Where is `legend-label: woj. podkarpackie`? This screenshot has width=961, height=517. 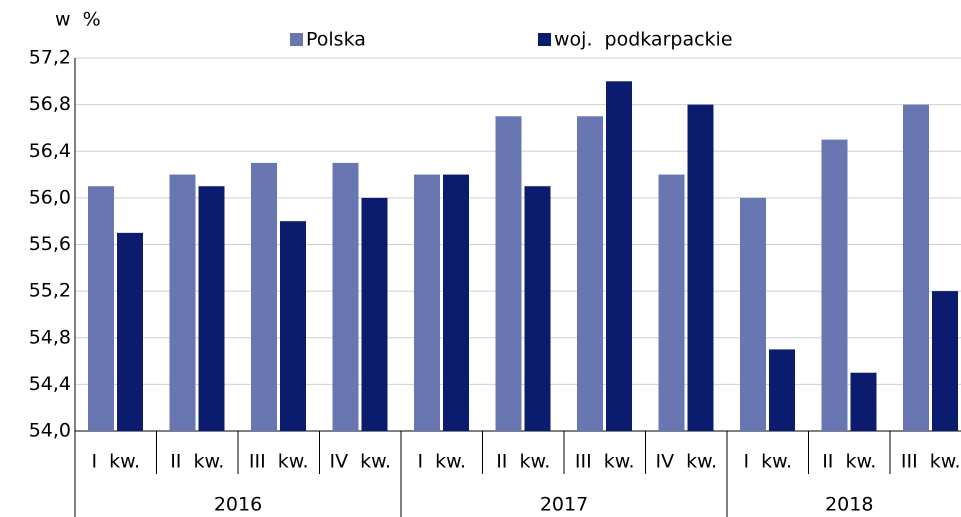 legend-label: woj. podkarpackie is located at coordinates (643, 40).